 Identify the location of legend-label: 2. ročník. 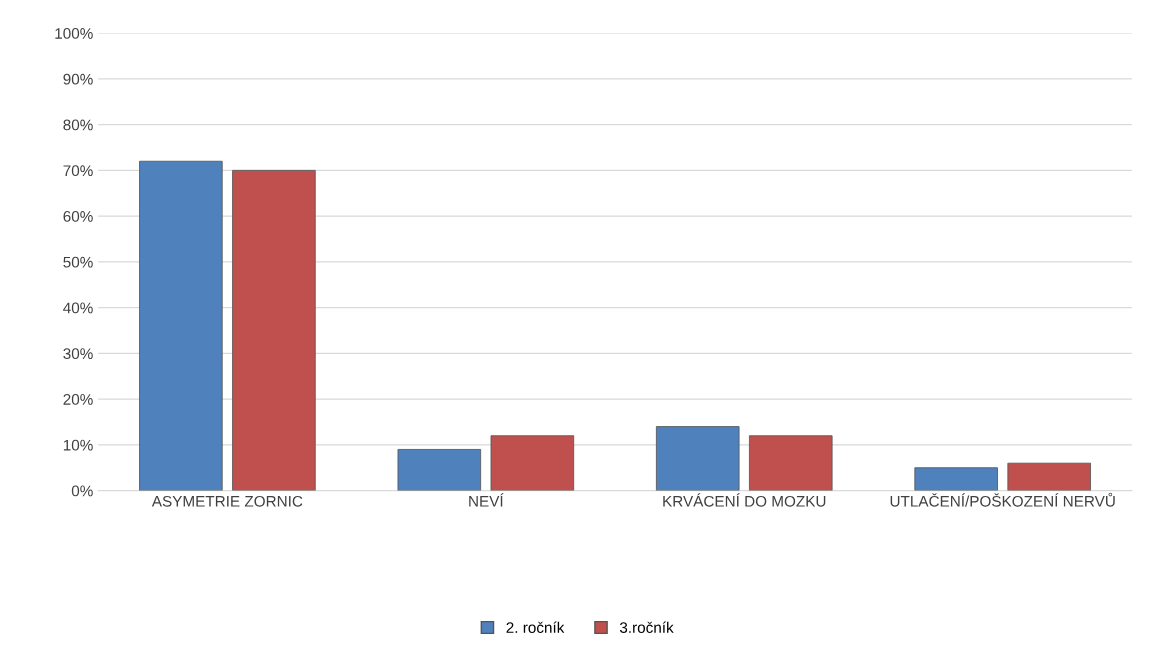
(535, 627).